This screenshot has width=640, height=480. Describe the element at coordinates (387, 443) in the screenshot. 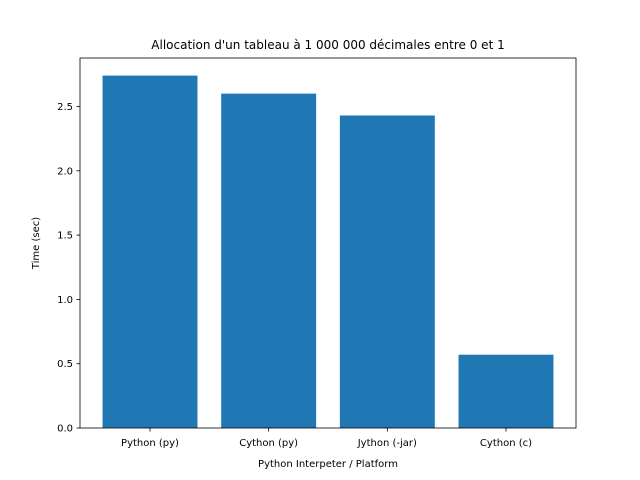

I see `x-tick-label: Jython (-jar)` at that location.